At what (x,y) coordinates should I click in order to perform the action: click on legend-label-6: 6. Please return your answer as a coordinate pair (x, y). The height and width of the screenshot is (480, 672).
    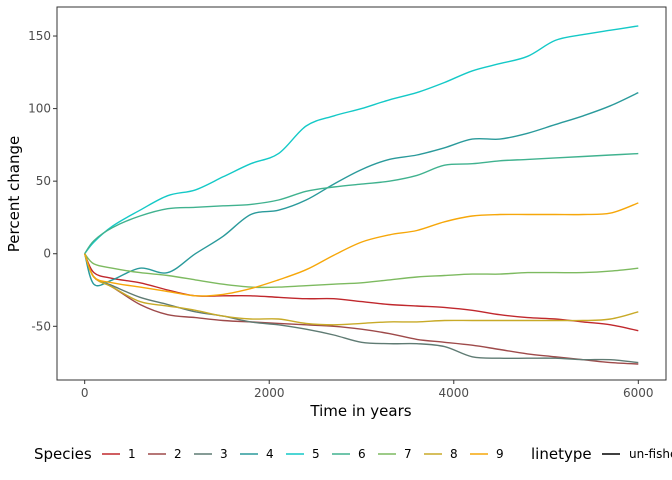
    Looking at the image, I should click on (362, 454).